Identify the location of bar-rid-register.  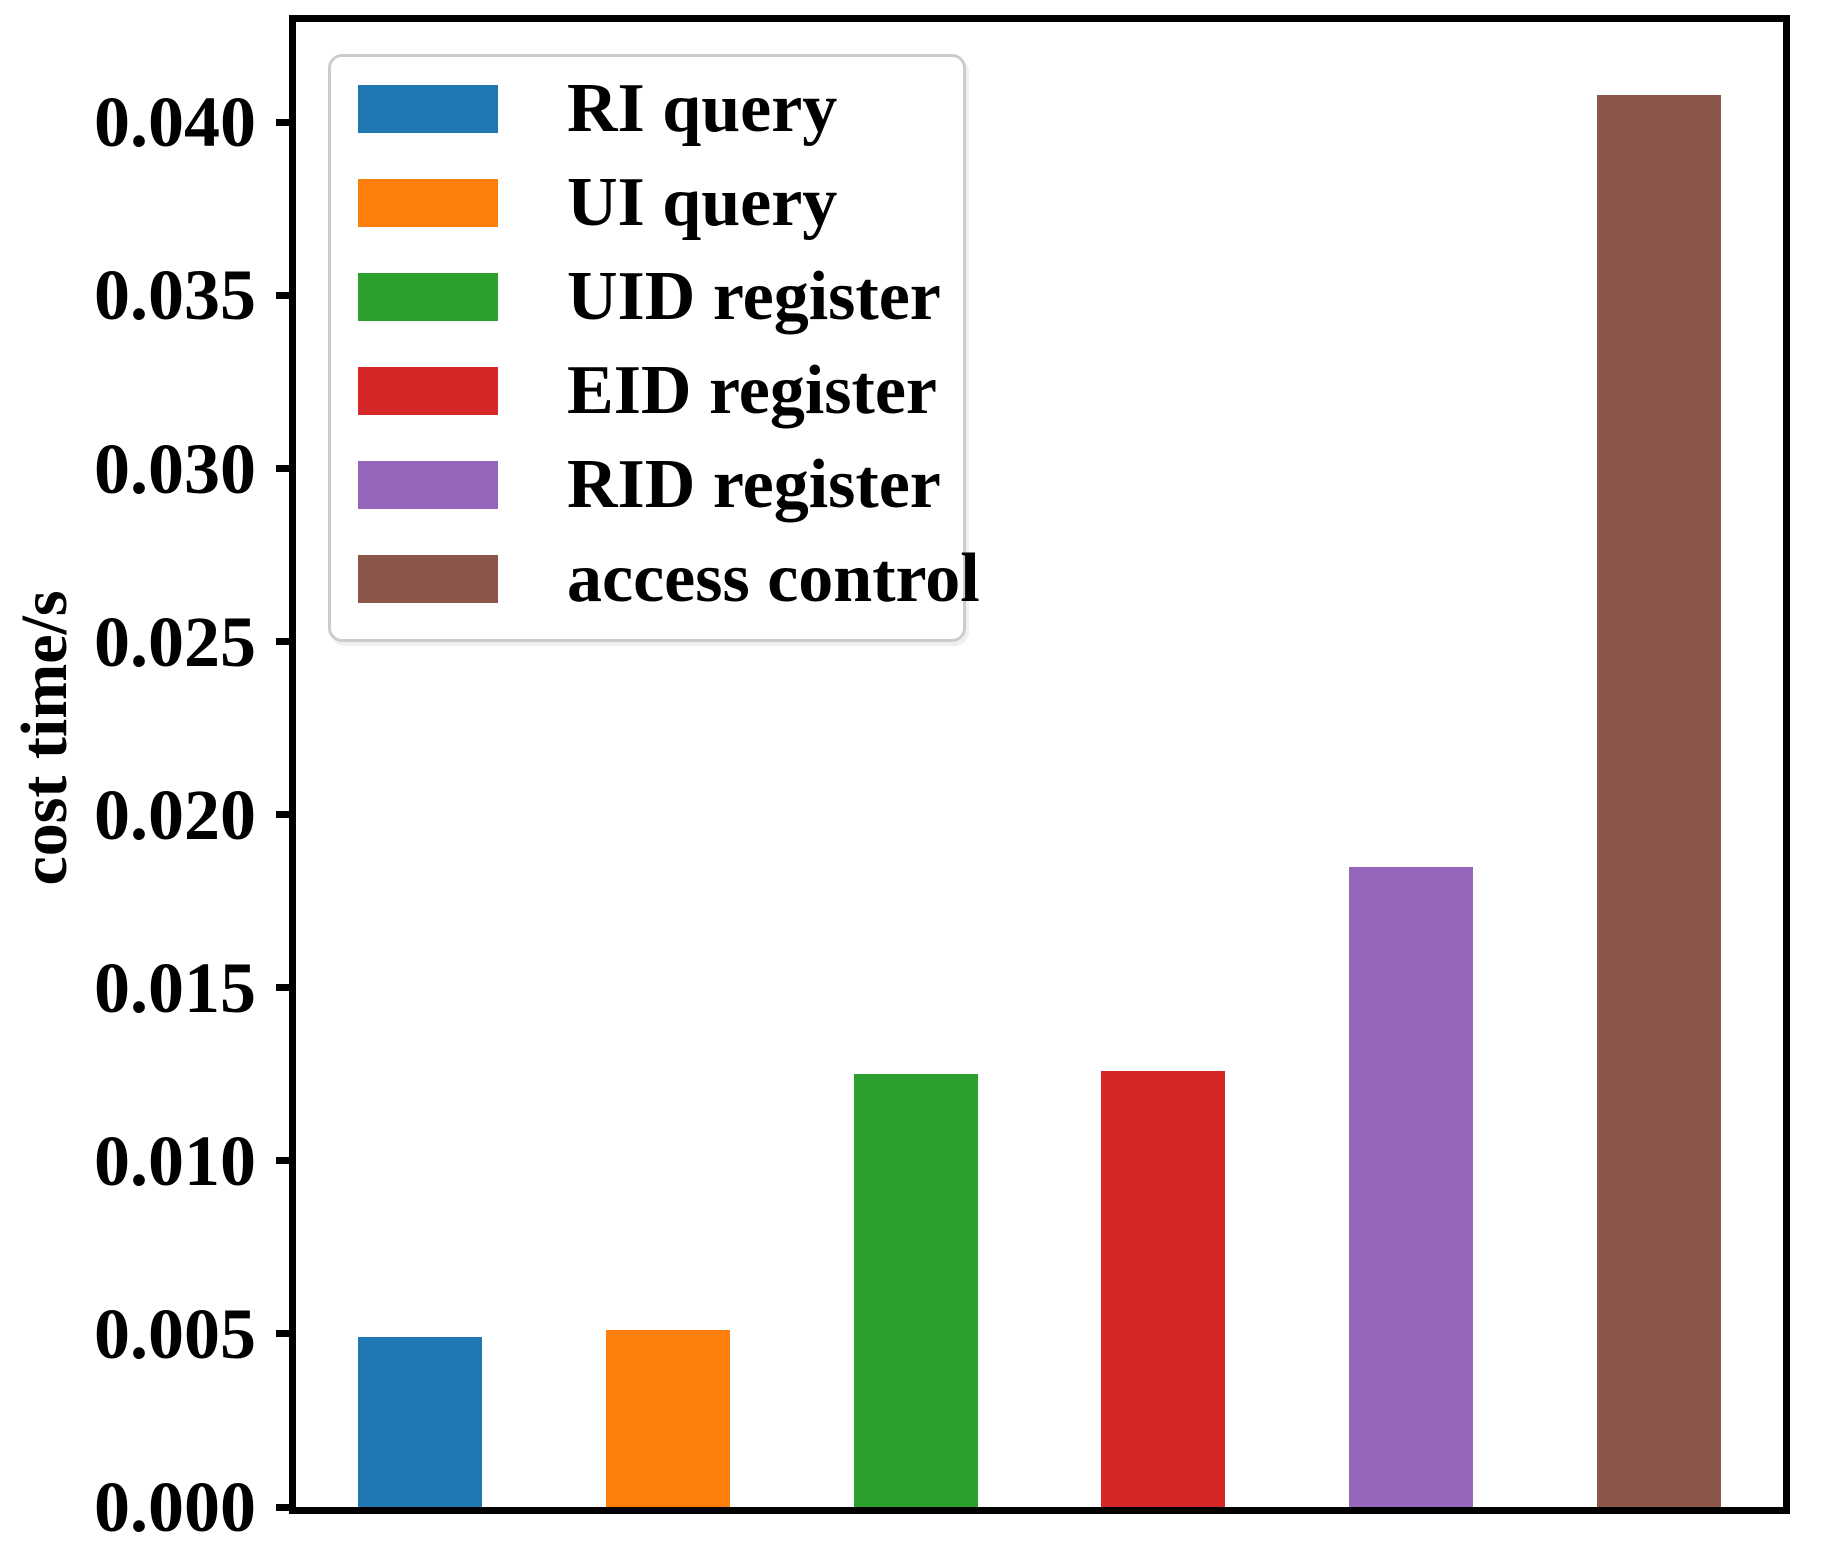
(1411, 1186).